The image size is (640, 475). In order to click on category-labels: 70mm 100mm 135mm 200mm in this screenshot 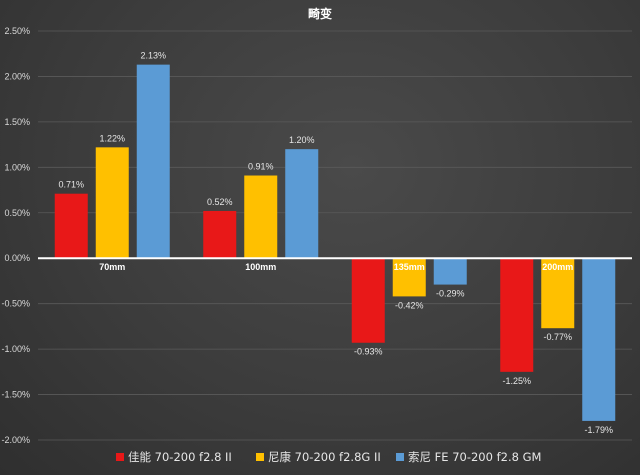, I will do `click(335, 264)`.